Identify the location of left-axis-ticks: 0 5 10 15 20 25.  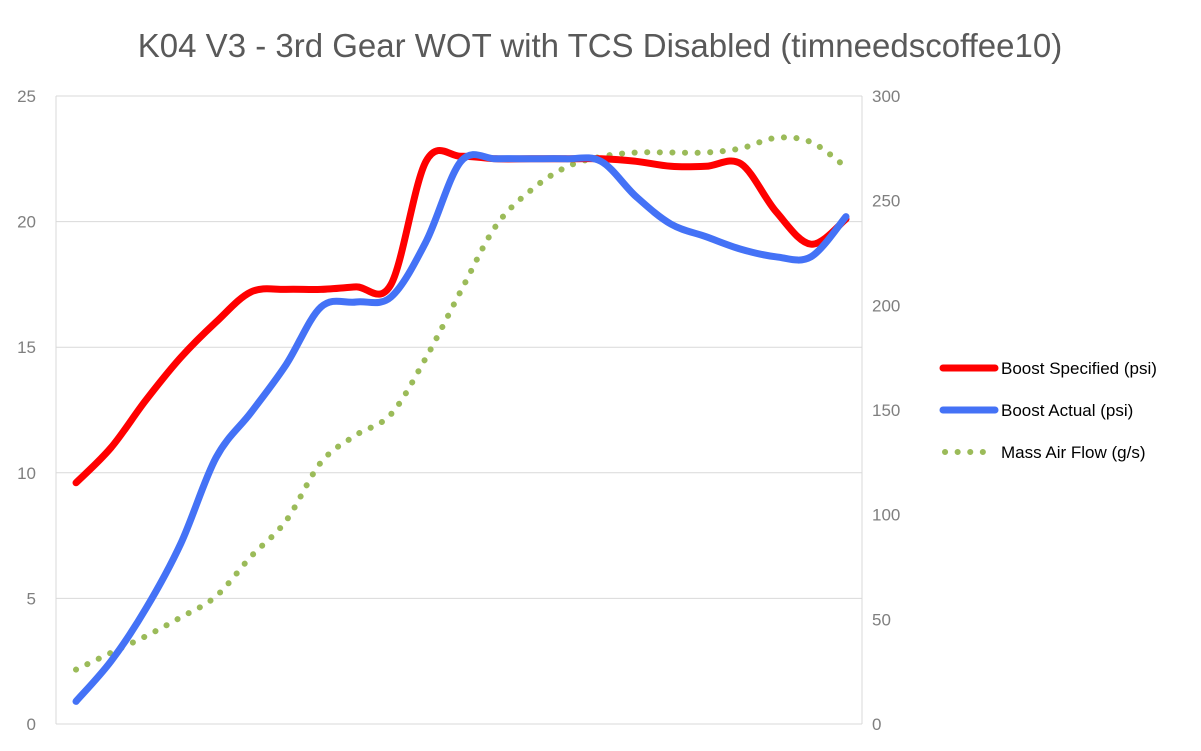
(26, 410).